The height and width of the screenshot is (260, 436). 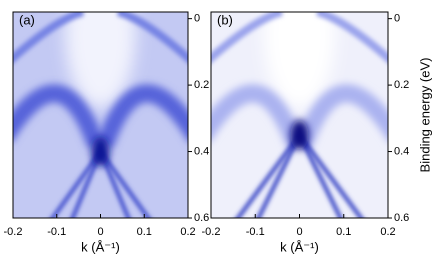 What do you see at coordinates (27, 19) in the screenshot?
I see `panel-label: (a)` at bounding box center [27, 19].